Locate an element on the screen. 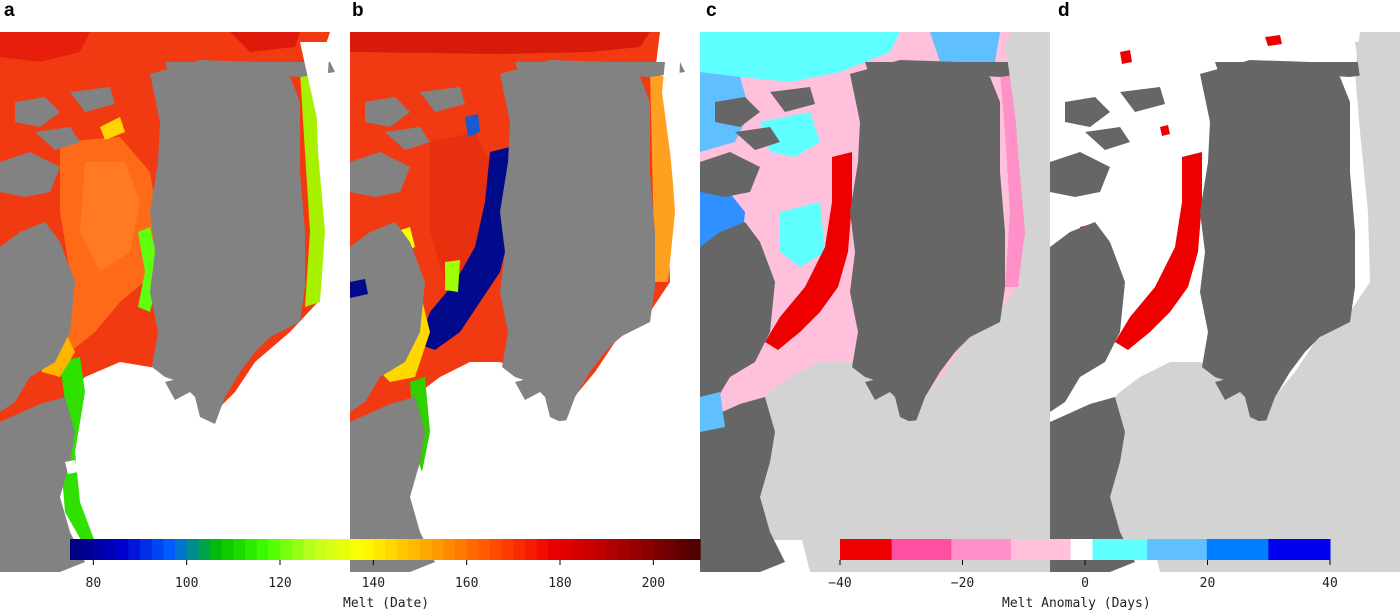  colorbar-anomaly-tick-label: −20 is located at coordinates (962, 583).